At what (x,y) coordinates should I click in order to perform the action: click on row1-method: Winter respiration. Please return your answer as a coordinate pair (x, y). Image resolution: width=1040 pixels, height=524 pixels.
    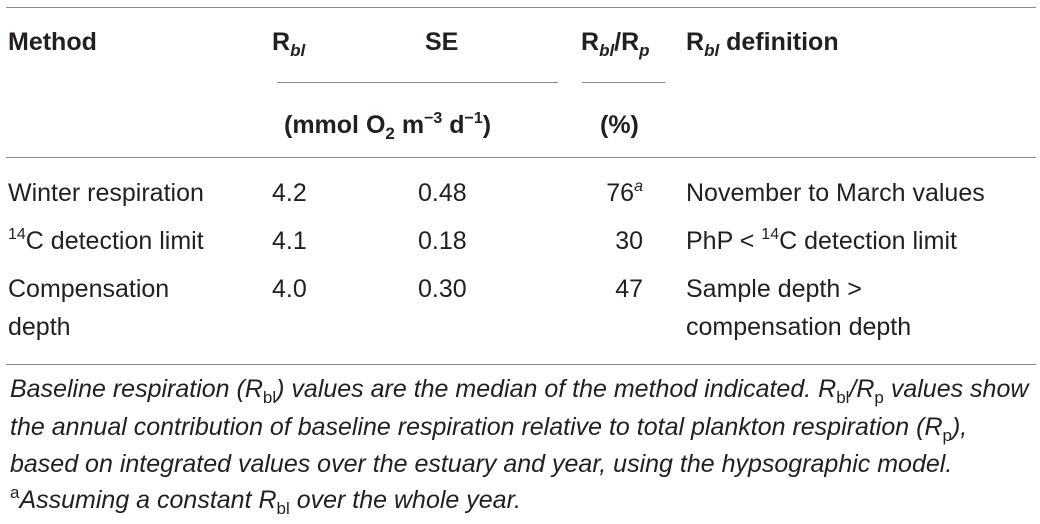
    Looking at the image, I should click on (106, 193).